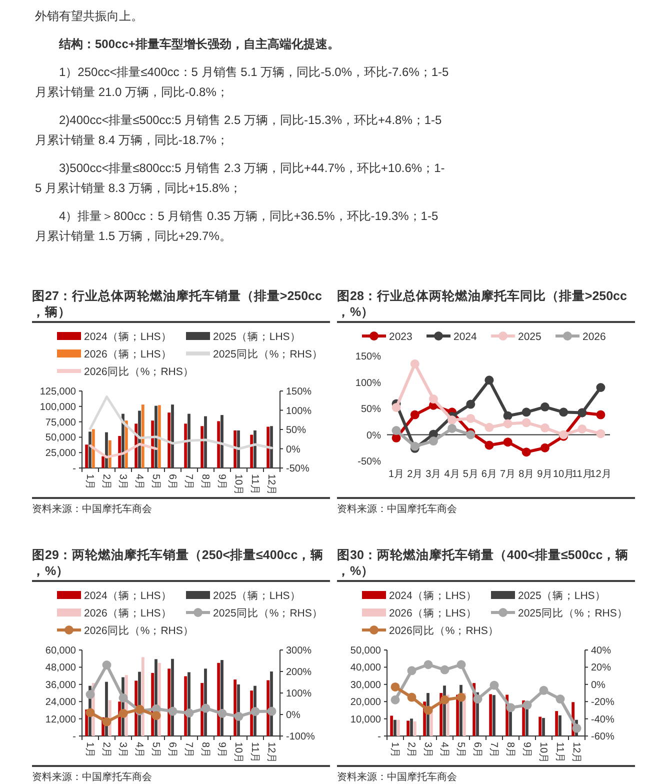  I want to click on legend-label: 2025（辆；LHS）, so click(257, 596).